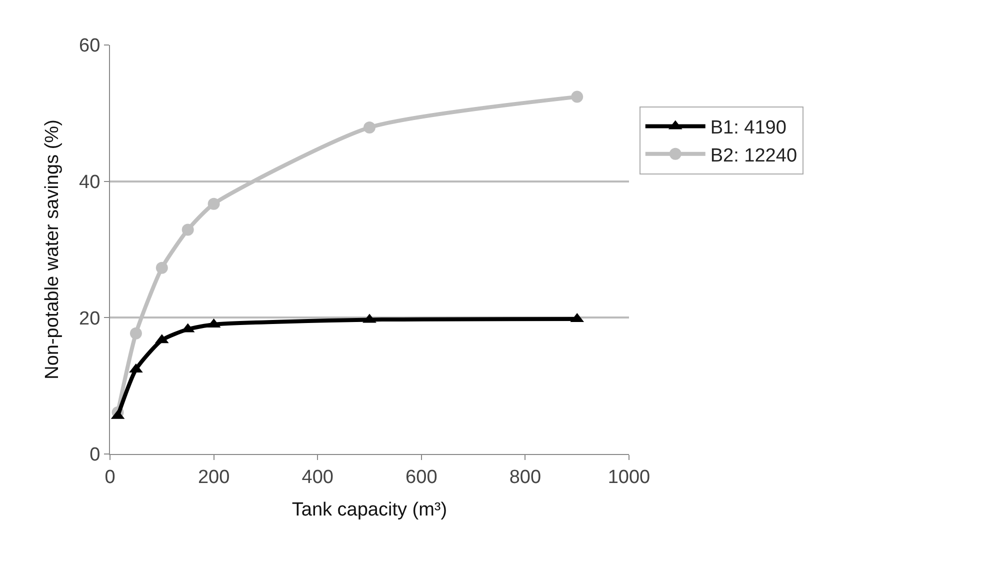  Describe the element at coordinates (95, 455) in the screenshot. I see `y-tick-label: 0` at that location.